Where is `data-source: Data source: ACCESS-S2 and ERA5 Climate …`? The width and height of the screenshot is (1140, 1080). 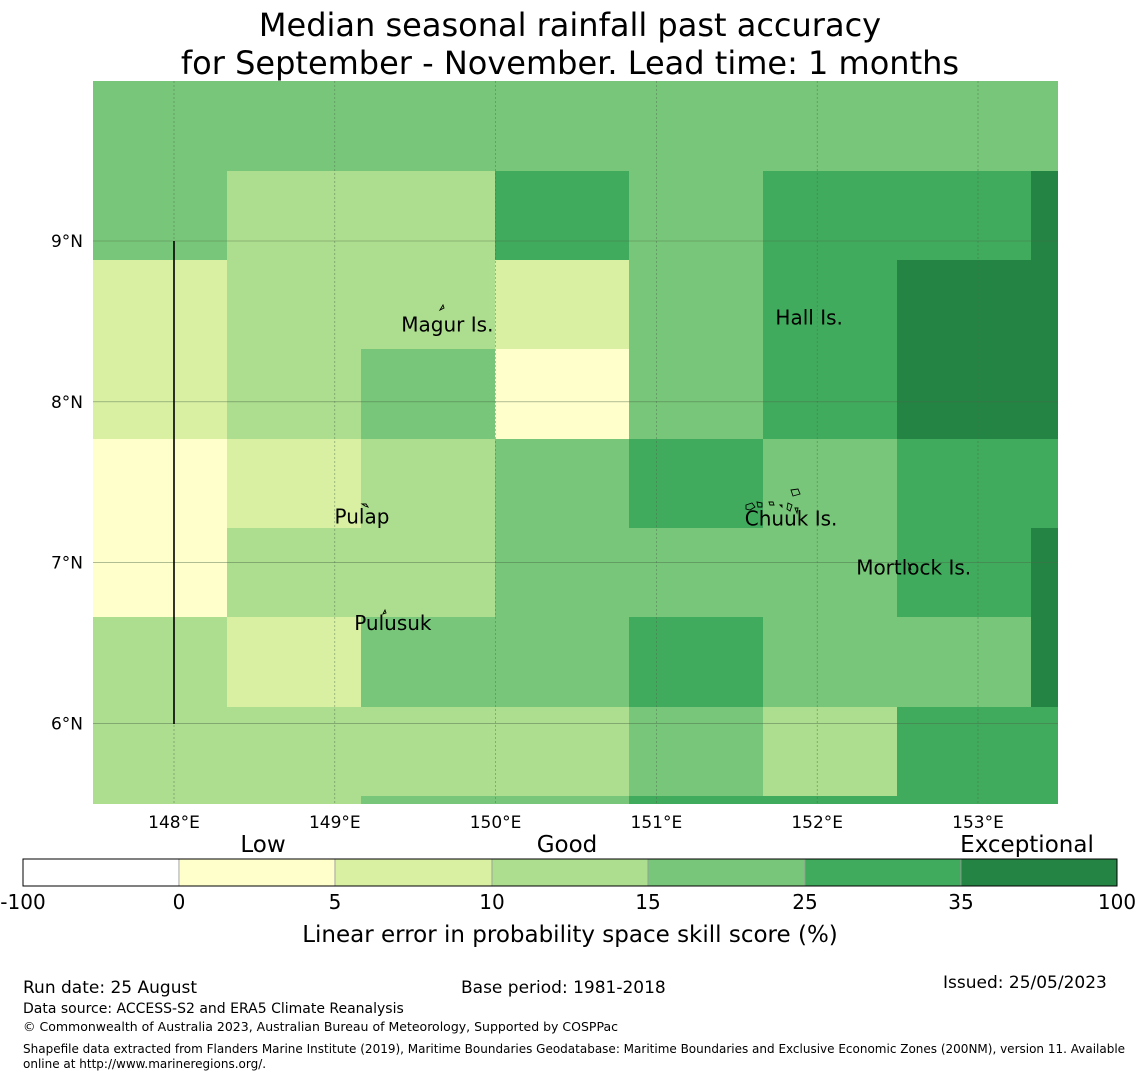
data-source: Data source: ACCESS-S2 and ERA5 Climate … is located at coordinates (213, 1009).